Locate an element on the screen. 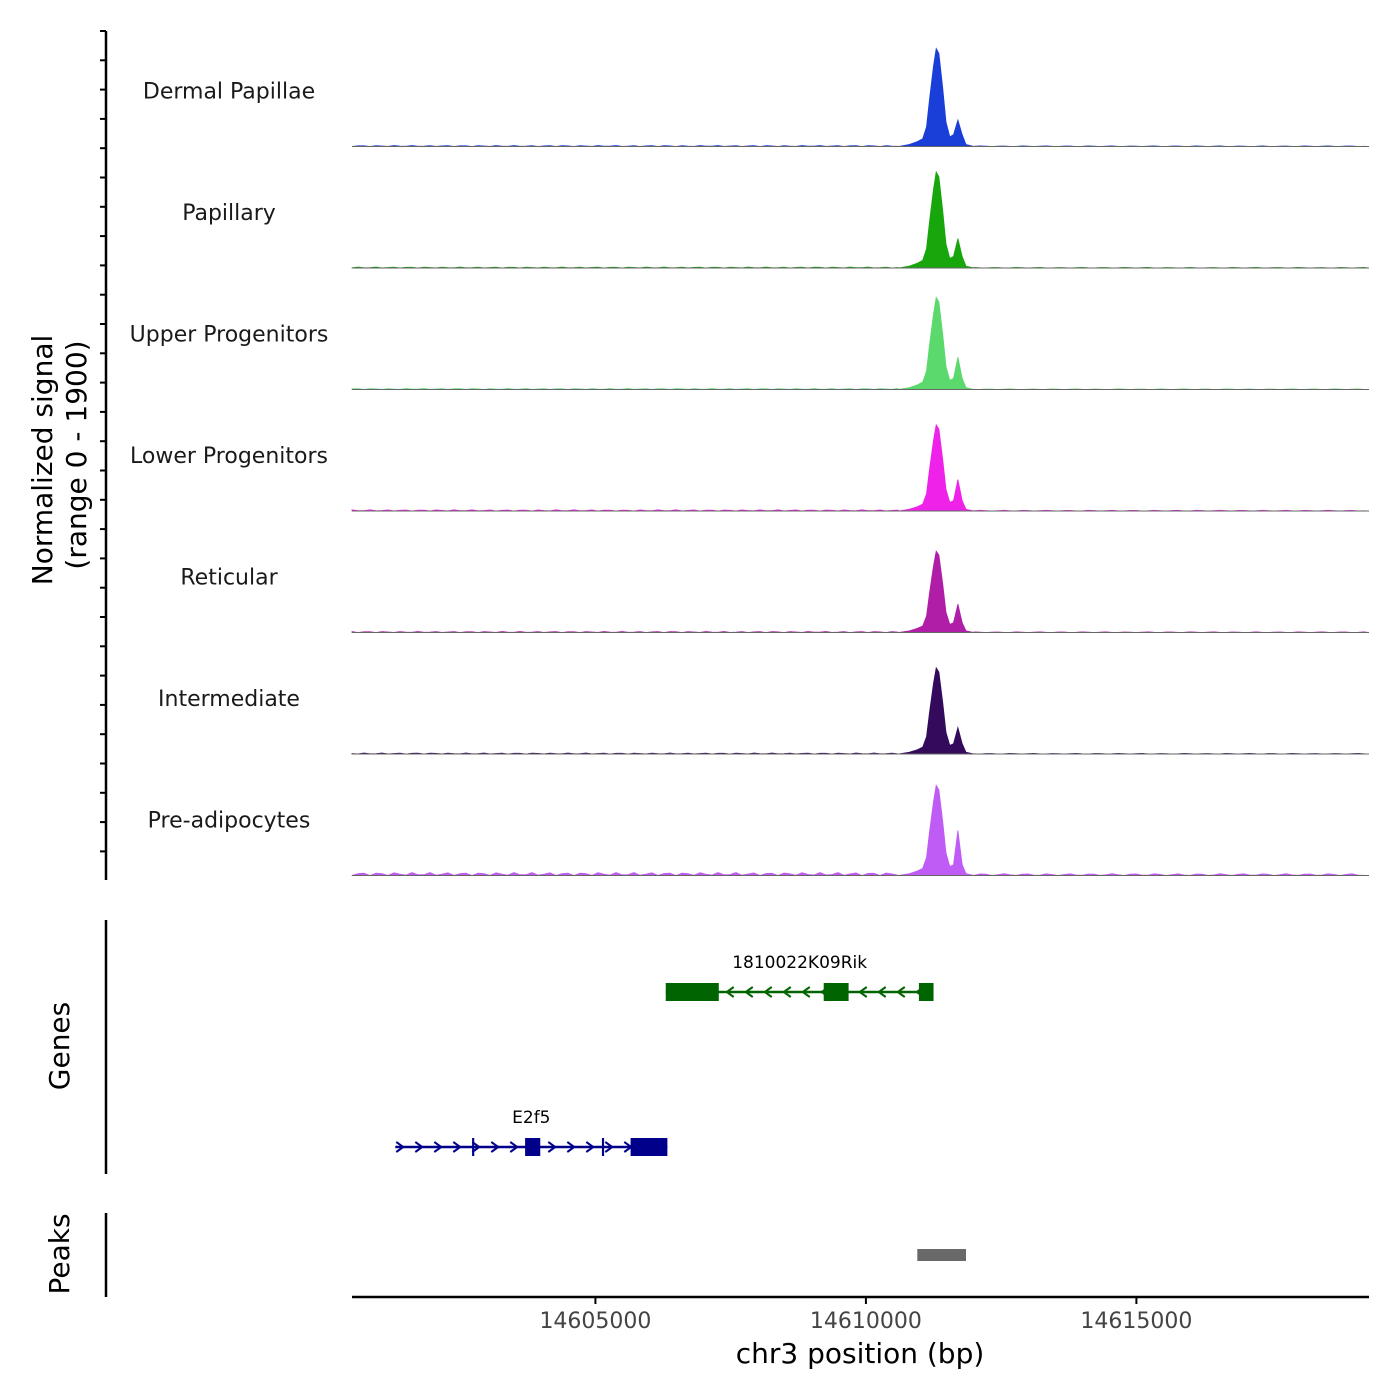 The width and height of the screenshot is (1400, 1400). peaks-axis-label: Peaks is located at coordinates (59, 1253).